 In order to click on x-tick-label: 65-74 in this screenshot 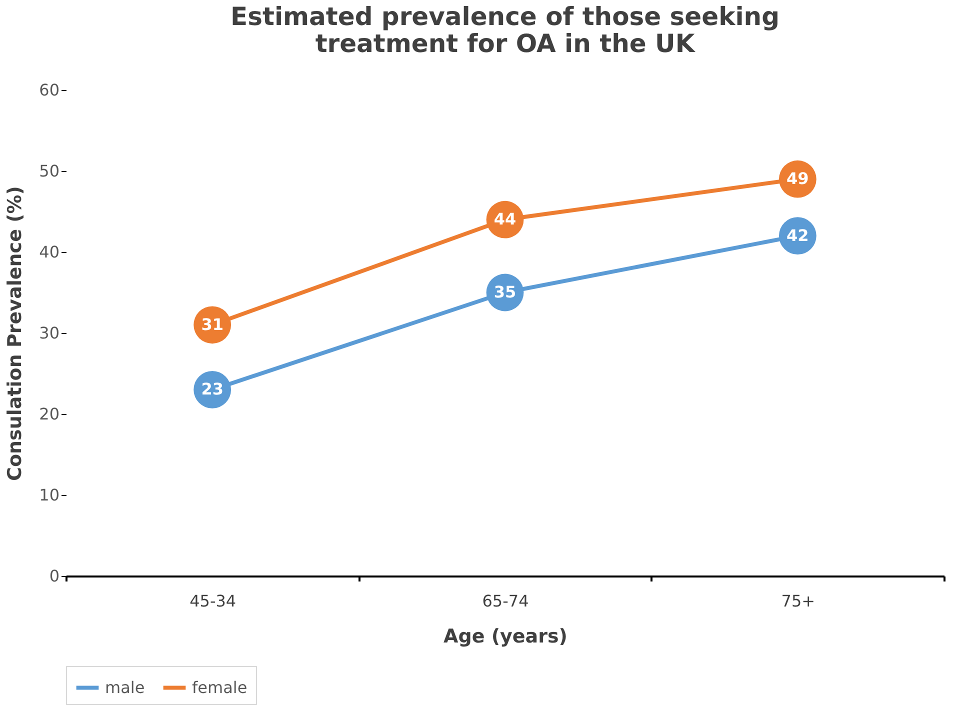, I will do `click(505, 601)`.